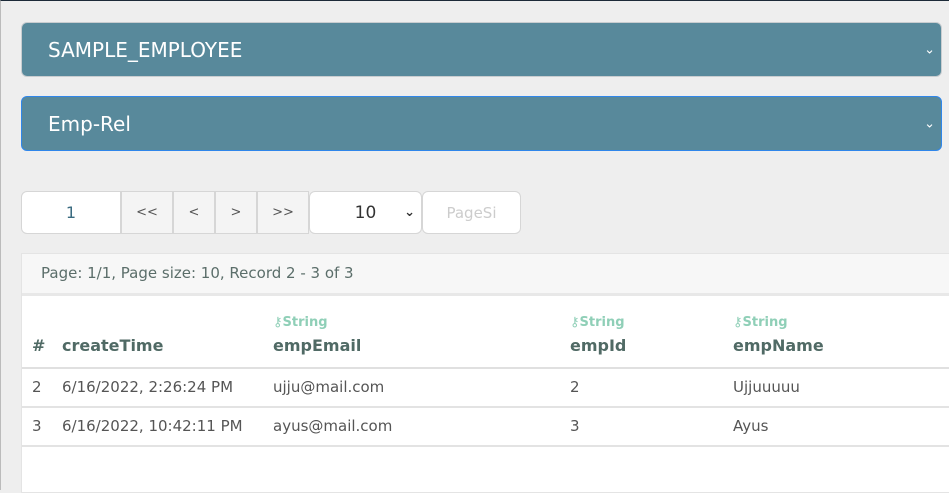 Image resolution: width=949 pixels, height=493 pixels. I want to click on column-header: #, so click(37, 332).